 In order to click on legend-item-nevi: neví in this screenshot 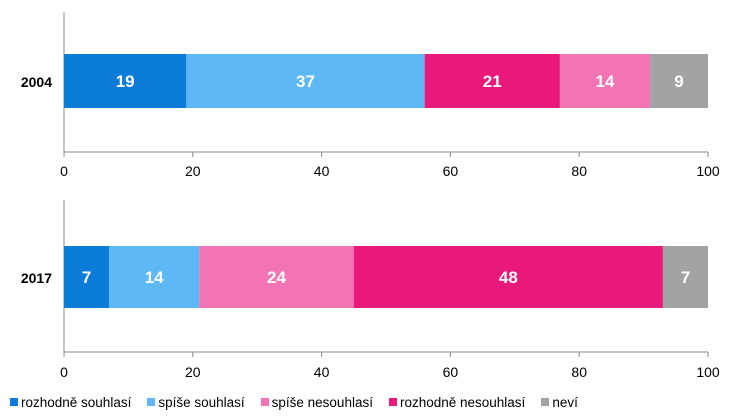, I will do `click(559, 402)`.